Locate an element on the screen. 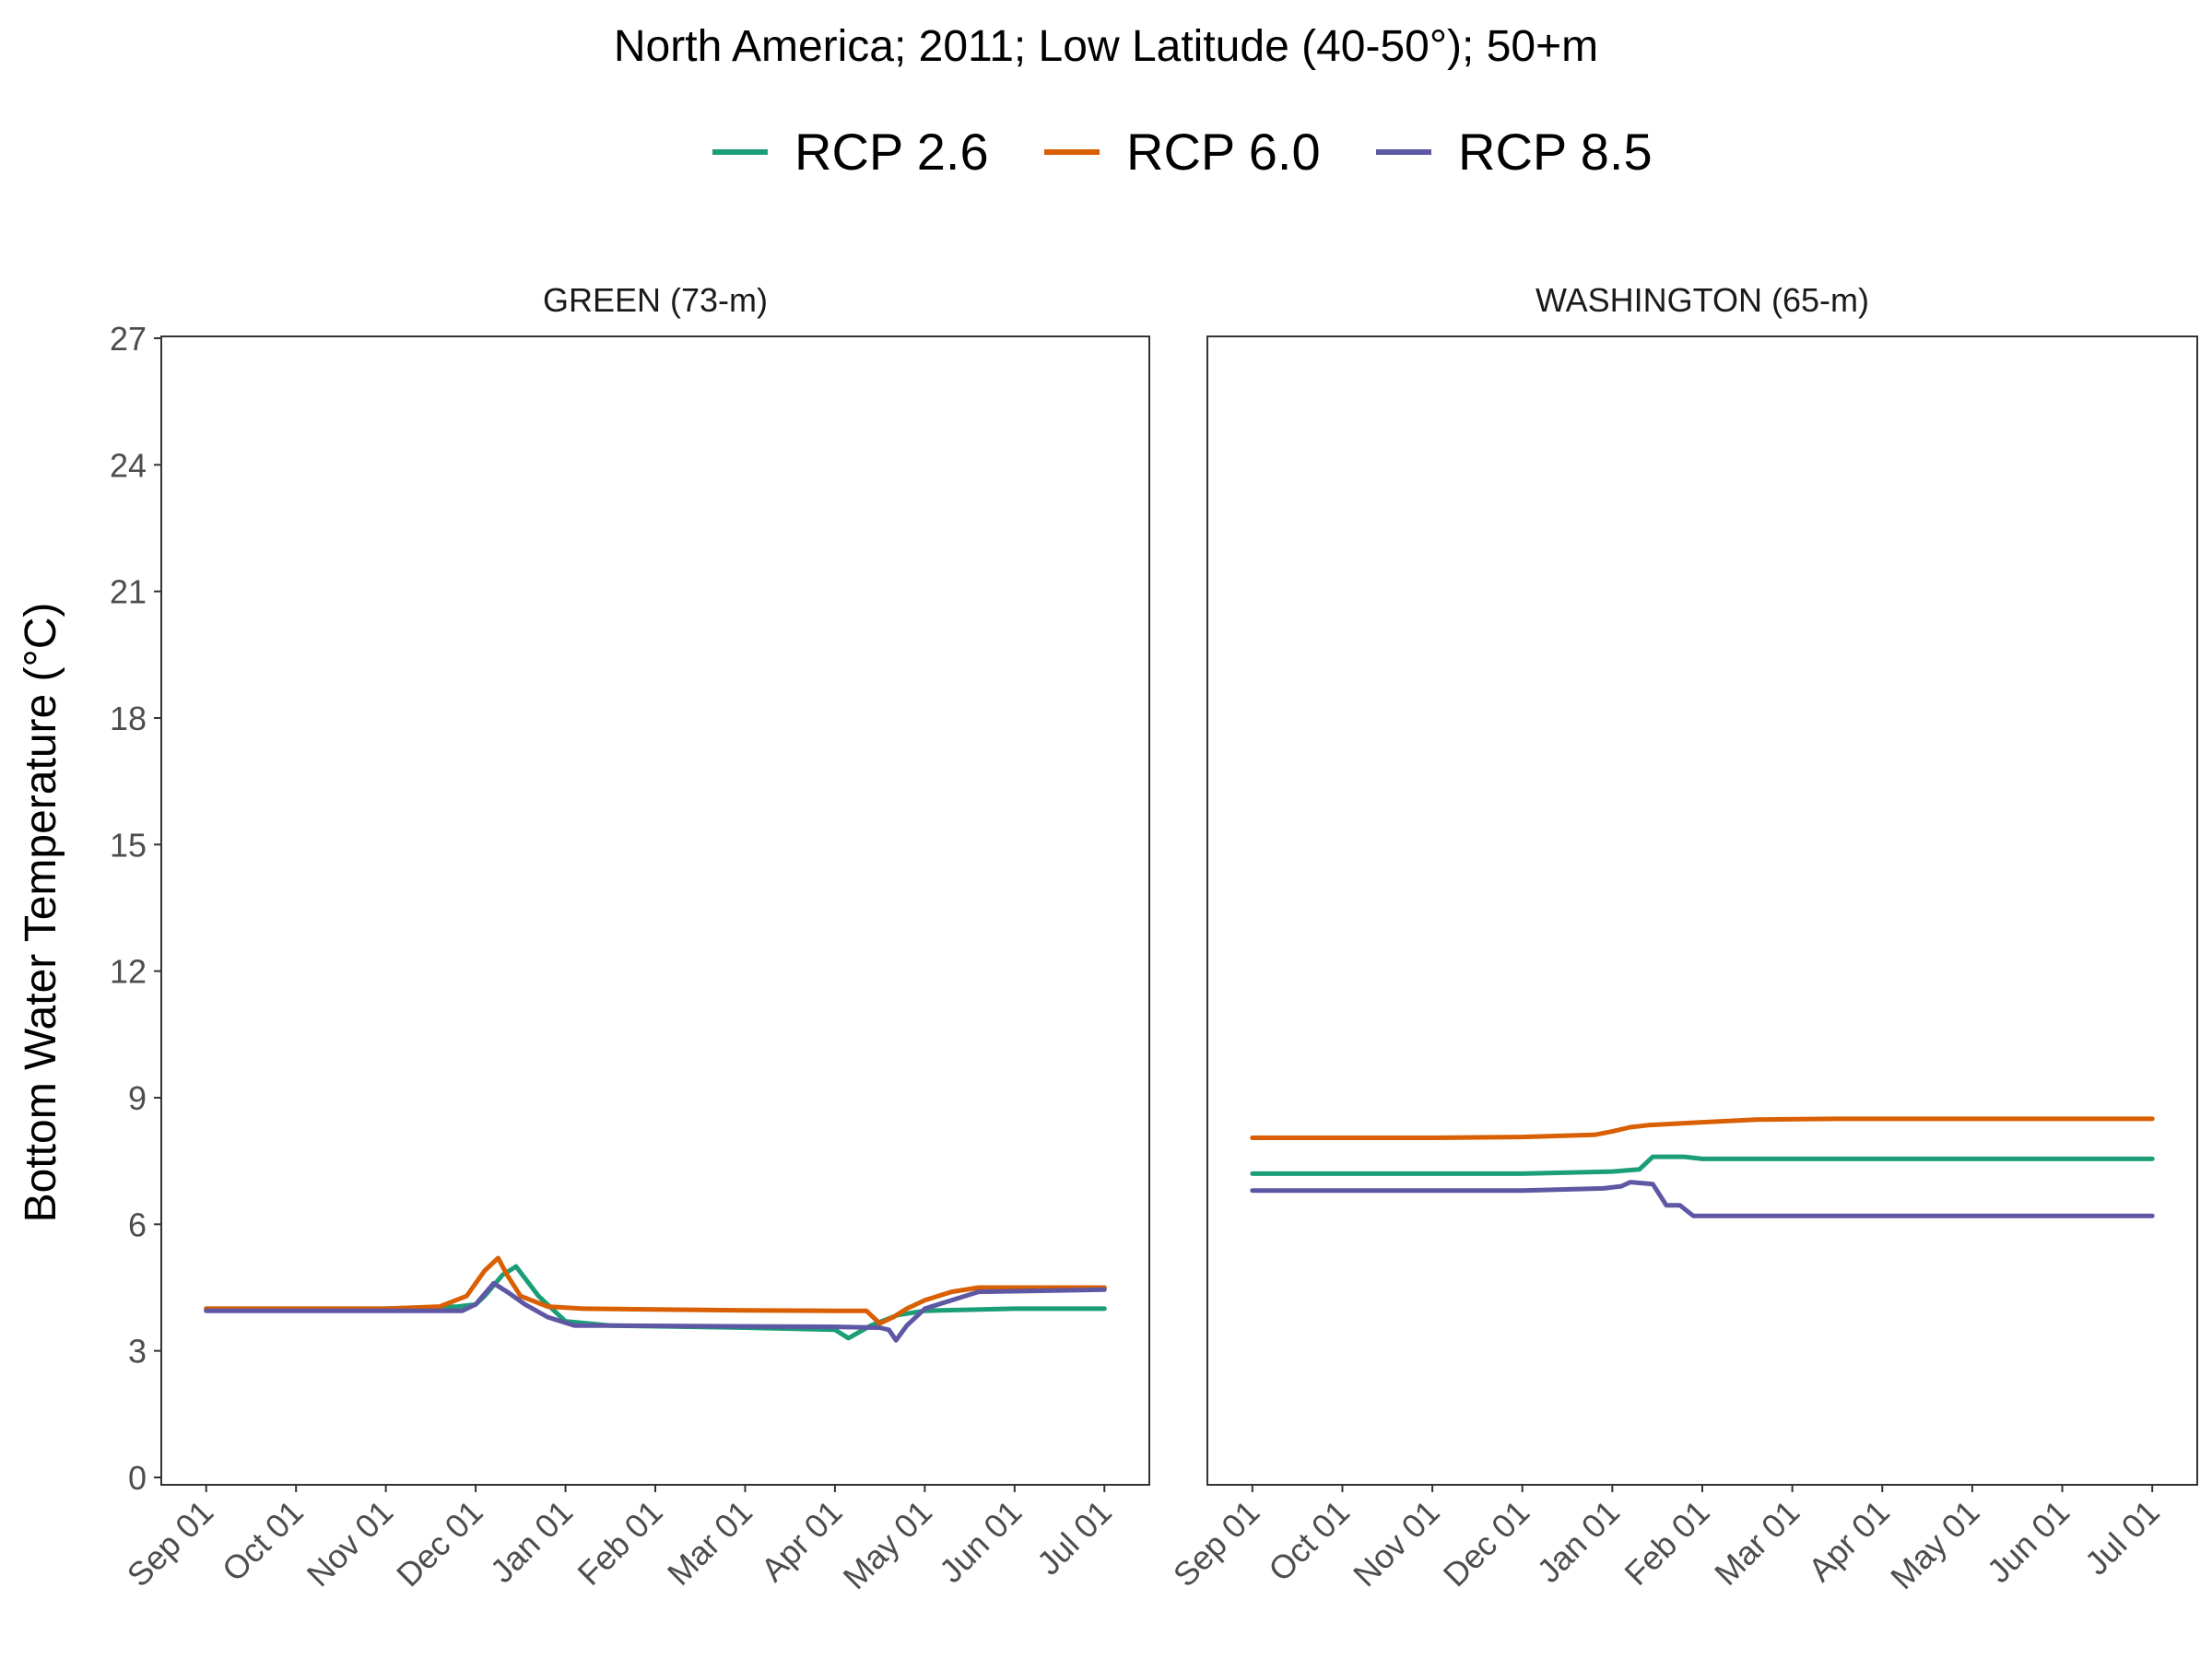 This screenshot has height=1659, width=2212. legend-label: RCP 8.5 is located at coordinates (1555, 152).